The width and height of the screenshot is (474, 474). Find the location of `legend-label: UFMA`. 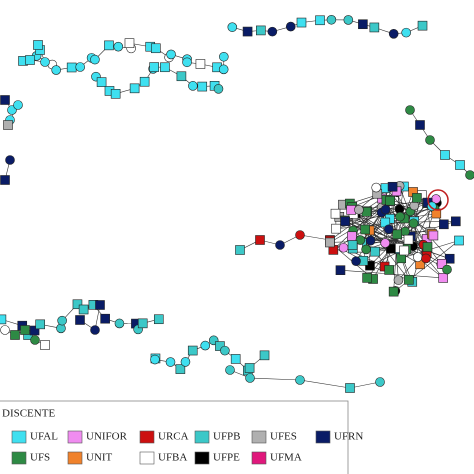

legend-label: UFMA is located at coordinates (286, 458).